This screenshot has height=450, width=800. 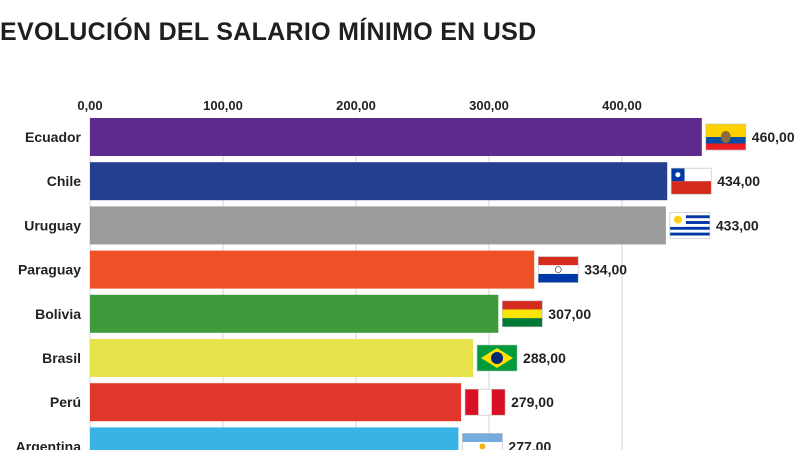 I want to click on argentina-flag-icon, so click(x=482, y=441).